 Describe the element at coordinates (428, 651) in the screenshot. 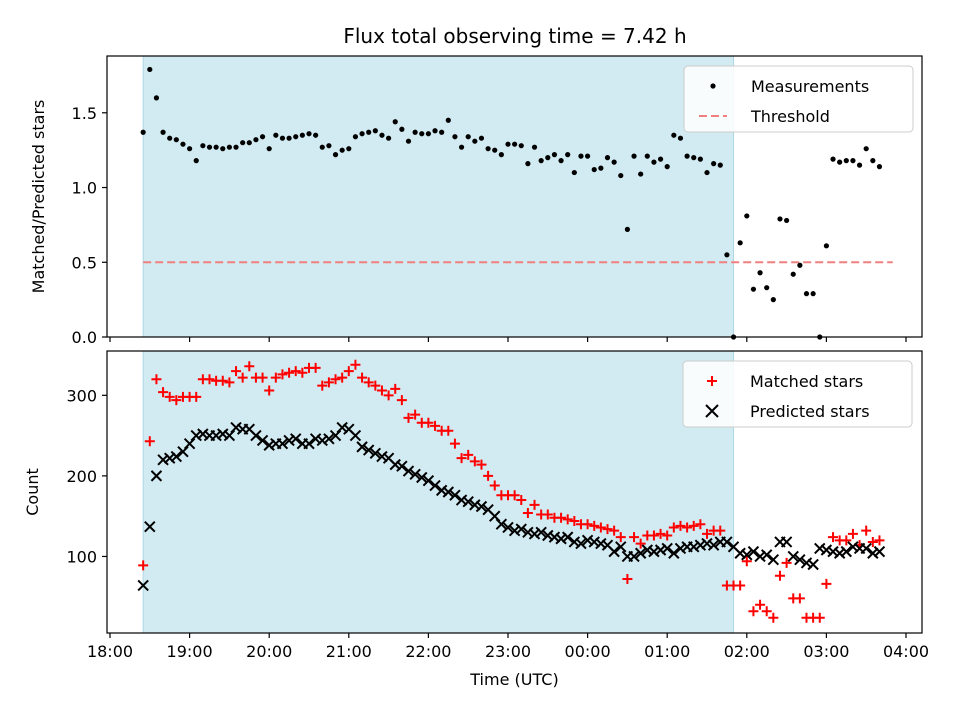

I see `x-tick-label: 22:00` at that location.